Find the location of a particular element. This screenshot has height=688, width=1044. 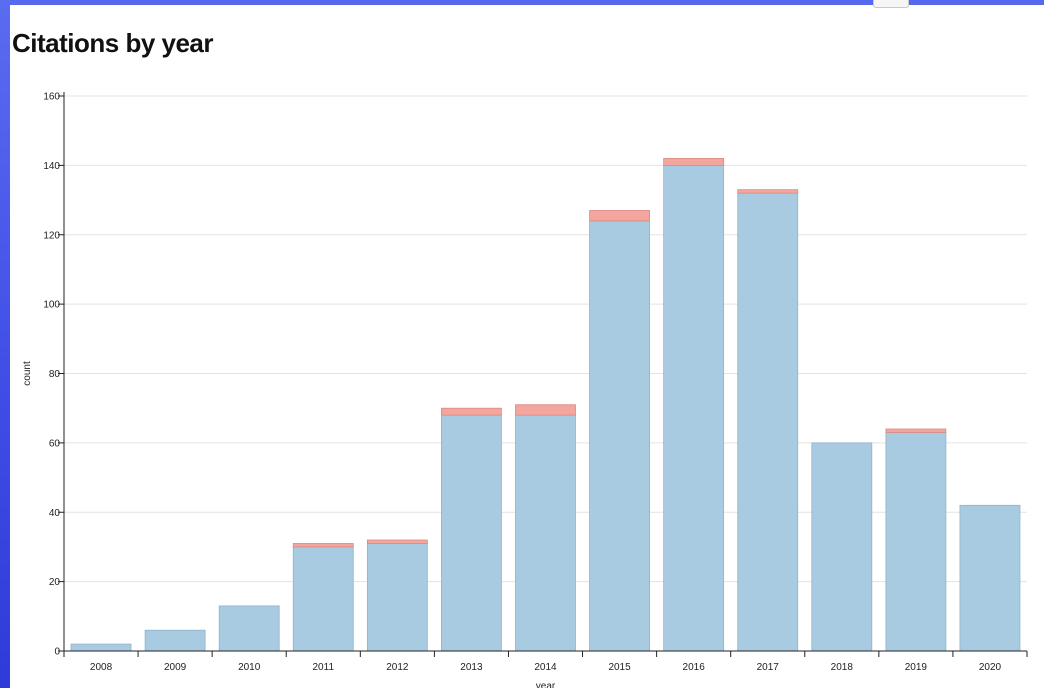

x-tick-label: 2019 is located at coordinates (916, 667).